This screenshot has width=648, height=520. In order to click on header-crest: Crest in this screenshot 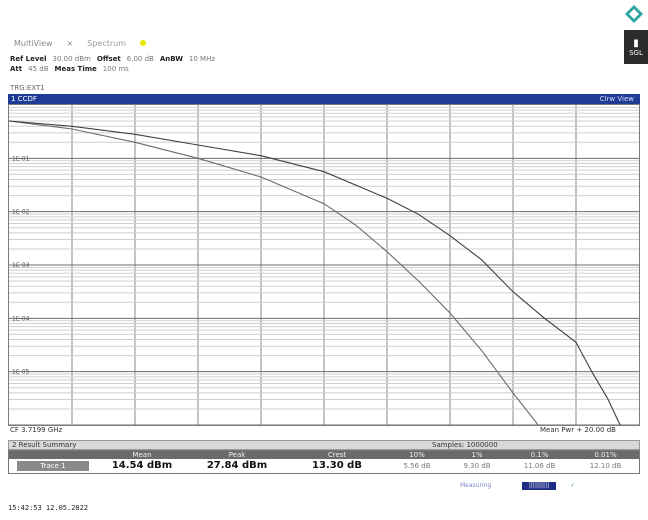, I will do `click(337, 455)`.